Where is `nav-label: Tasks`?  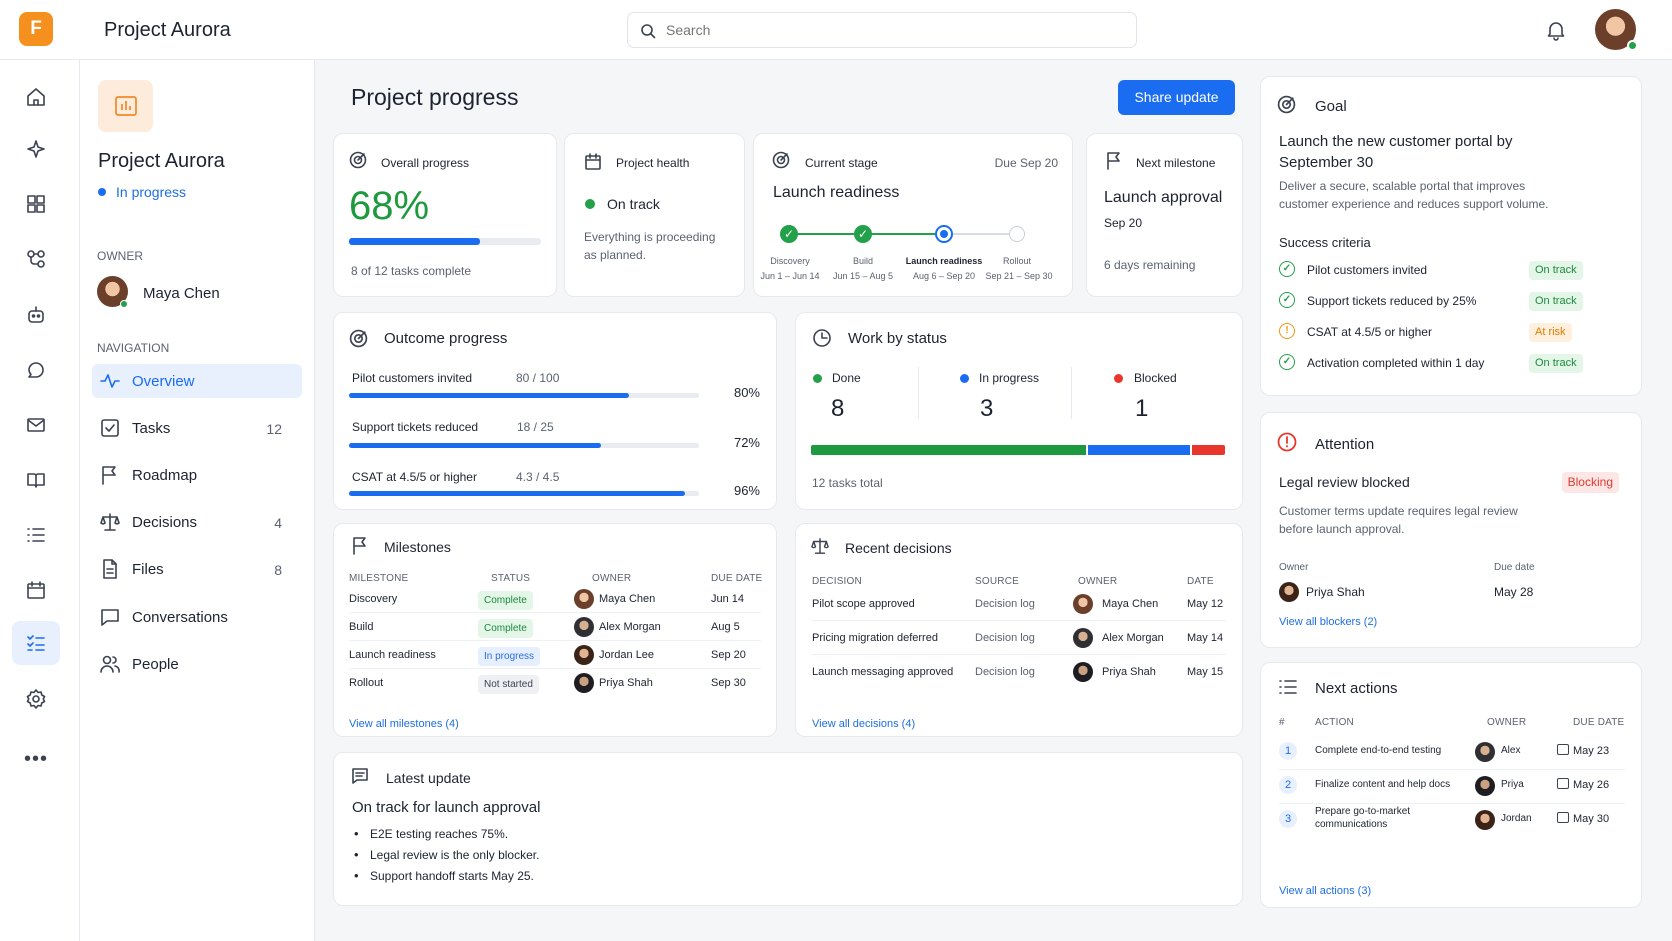
nav-label: Tasks is located at coordinates (151, 428).